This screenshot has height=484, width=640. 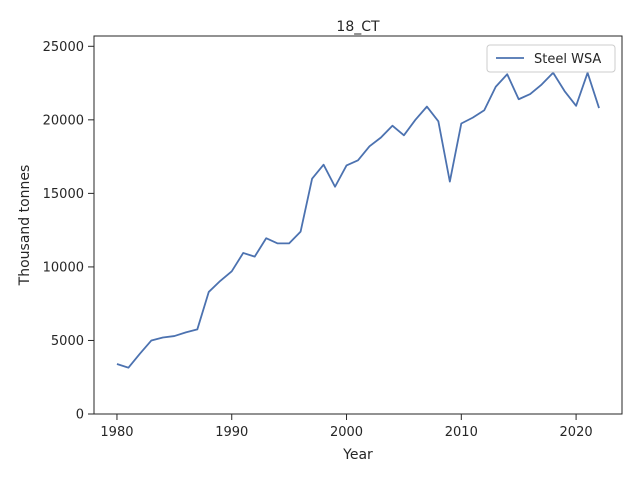 What do you see at coordinates (567, 59) in the screenshot?
I see `legend-label-steel-wsa: Steel WSA` at bounding box center [567, 59].